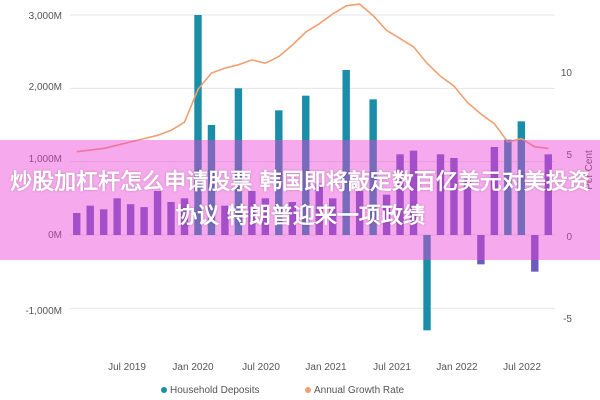 The width and height of the screenshot is (600, 400). I want to click on x-tick: Jan 2022, so click(457, 367).